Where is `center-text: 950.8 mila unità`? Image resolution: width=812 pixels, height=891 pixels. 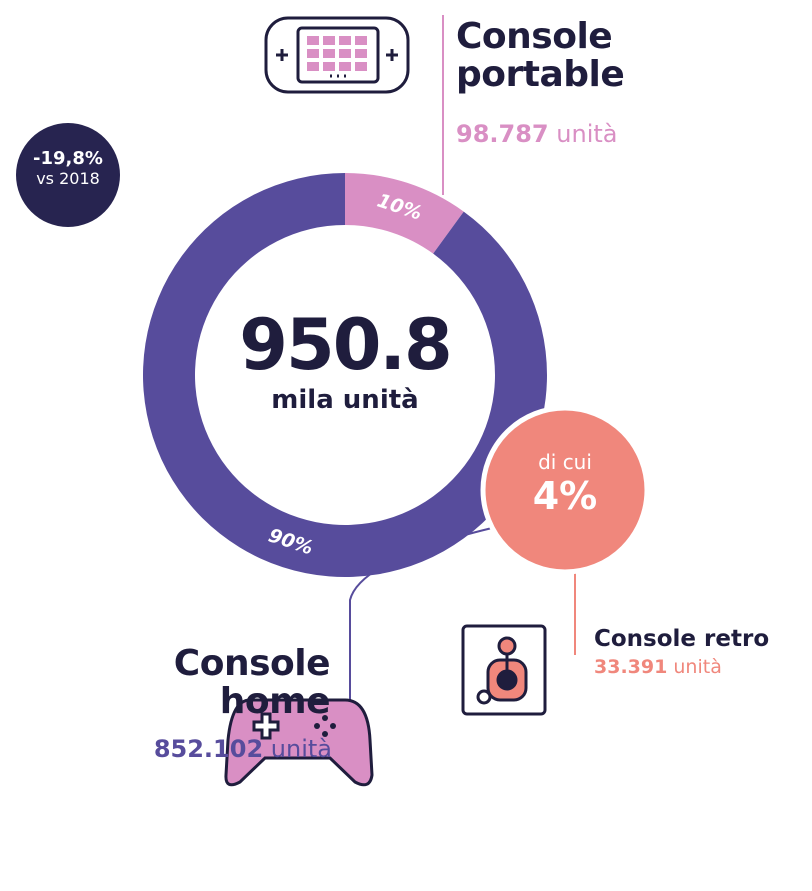 center-text: 950.8 mila unità is located at coordinates (345, 360).